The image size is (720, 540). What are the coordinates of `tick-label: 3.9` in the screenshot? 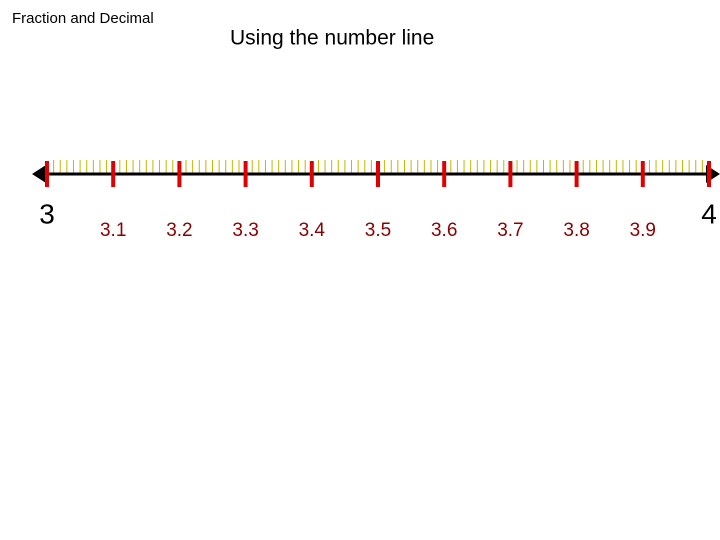 It's located at (643, 230).